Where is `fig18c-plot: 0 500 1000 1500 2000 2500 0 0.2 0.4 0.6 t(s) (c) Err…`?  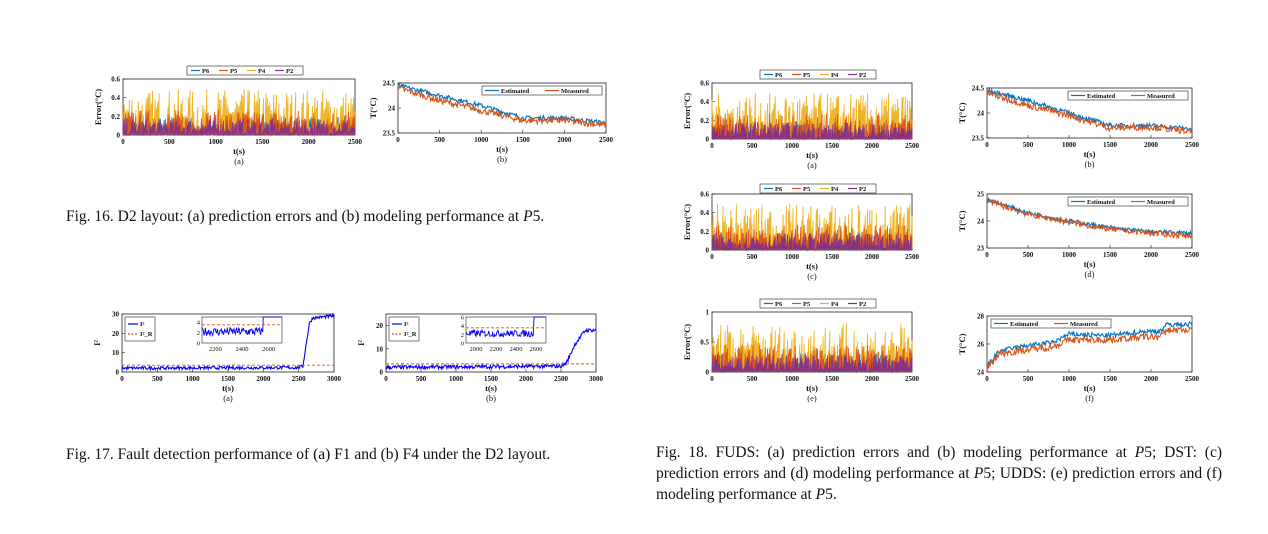 fig18c-plot: 0 500 1000 1500 2000 2500 0 0.2 0.4 0.6 t(s) (c) Err… is located at coordinates (805, 238).